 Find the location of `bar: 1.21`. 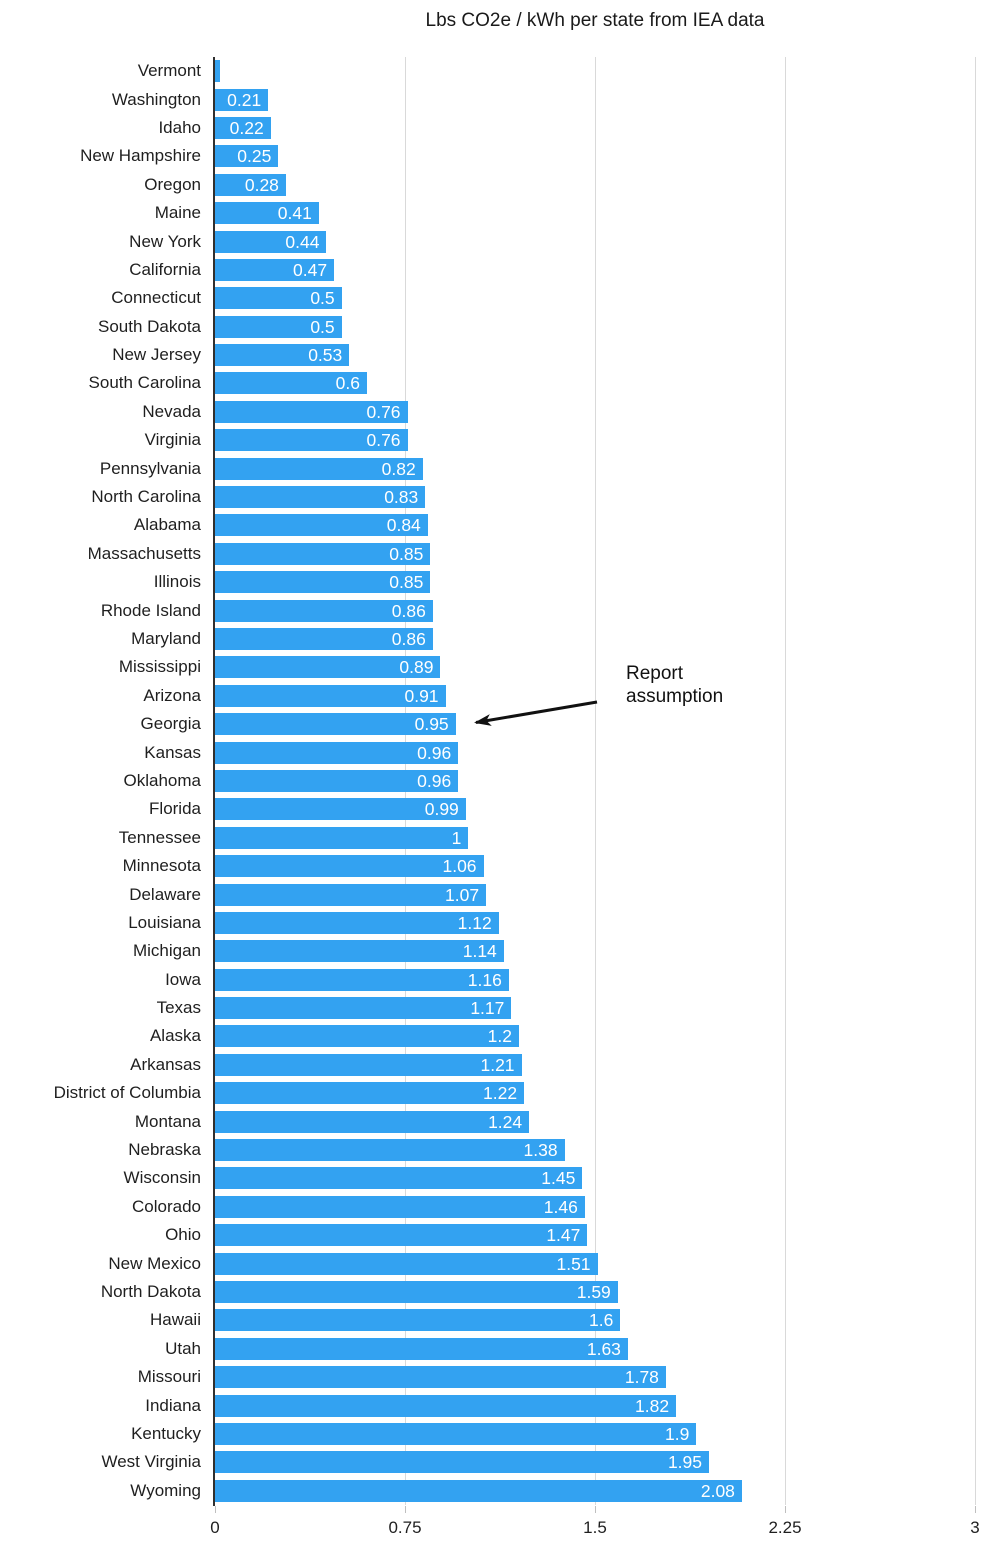

bar: 1.21 is located at coordinates (368, 1064).